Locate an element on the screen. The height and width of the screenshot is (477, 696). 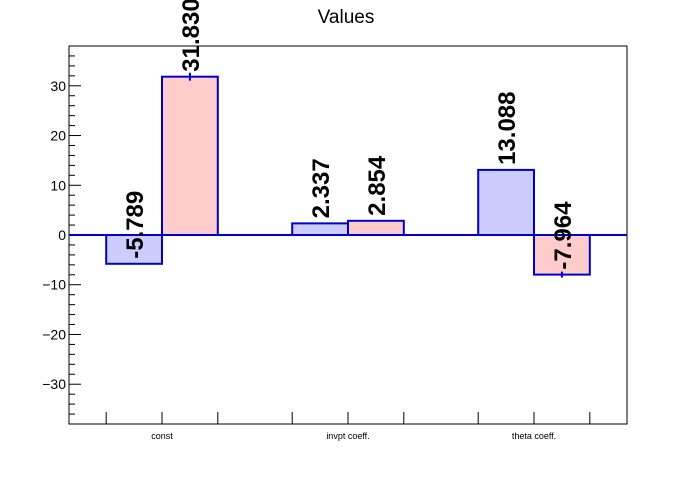
chart-title: Values is located at coordinates (346, 17).